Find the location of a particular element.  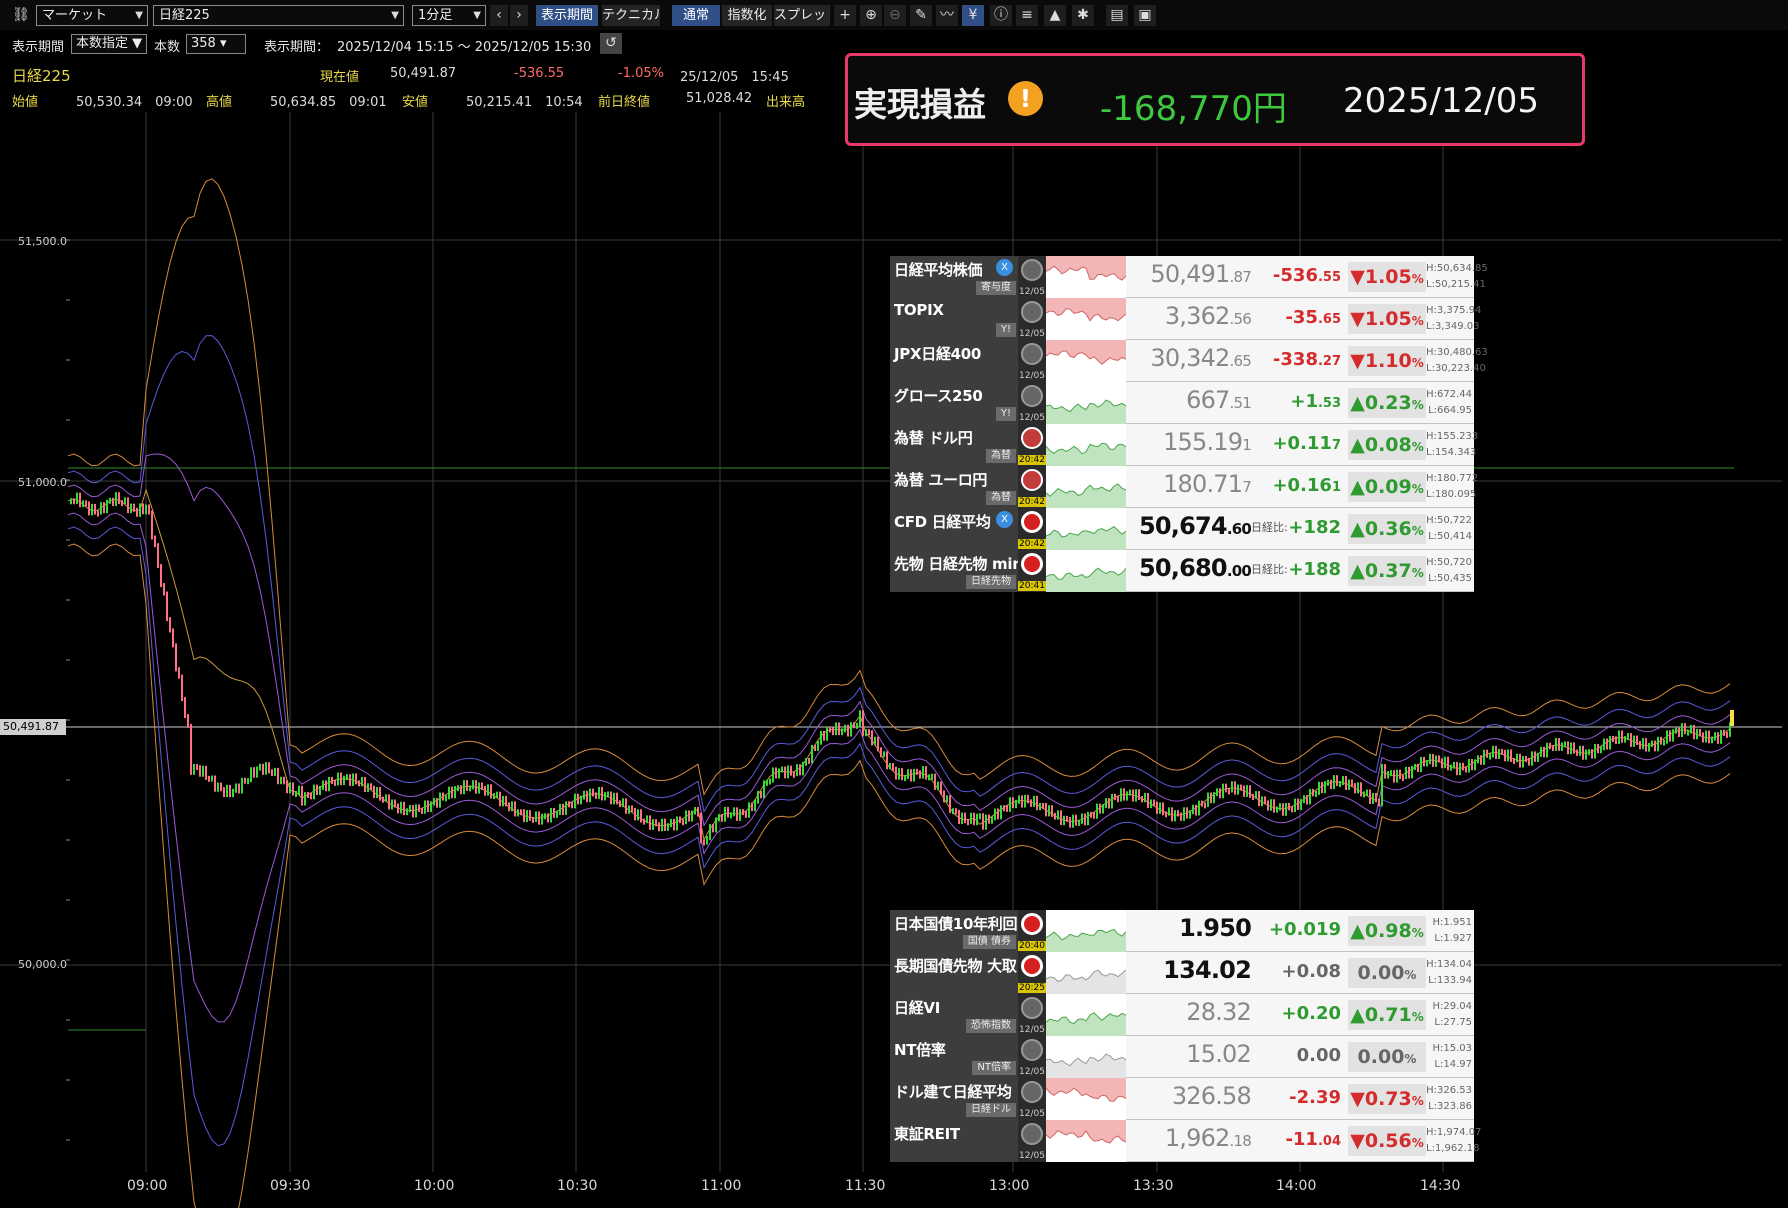

status-icon-cell: 20:40 is located at coordinates (1032, 931).